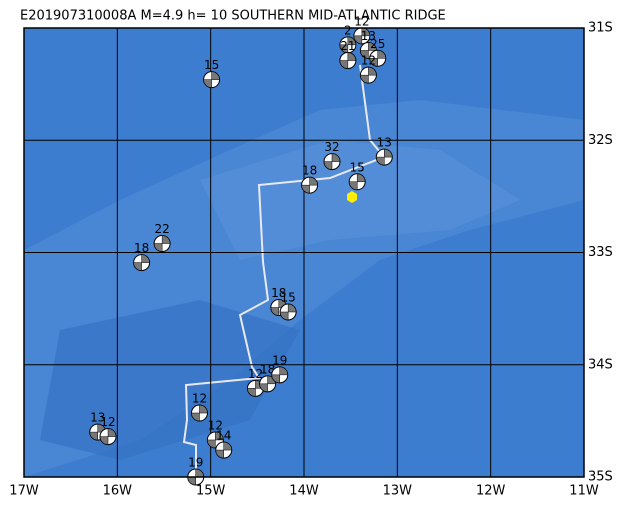 The image size is (630, 505). I want to click on lon-tick-label: 11W, so click(584, 491).